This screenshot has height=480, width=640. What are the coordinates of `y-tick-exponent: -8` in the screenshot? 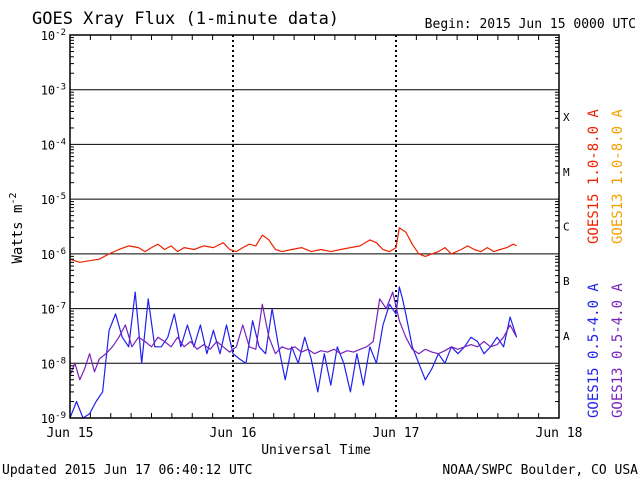 It's located at (60, 361).